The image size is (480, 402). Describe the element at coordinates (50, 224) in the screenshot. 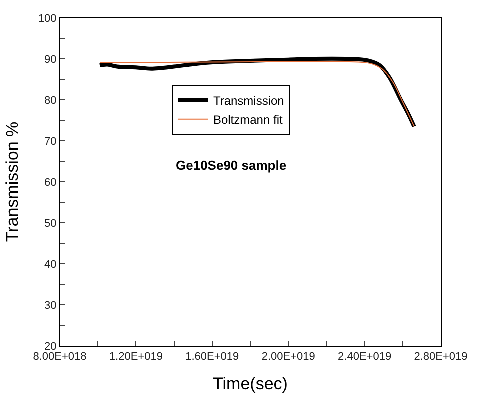

I see `y-tick-label: 50` at that location.